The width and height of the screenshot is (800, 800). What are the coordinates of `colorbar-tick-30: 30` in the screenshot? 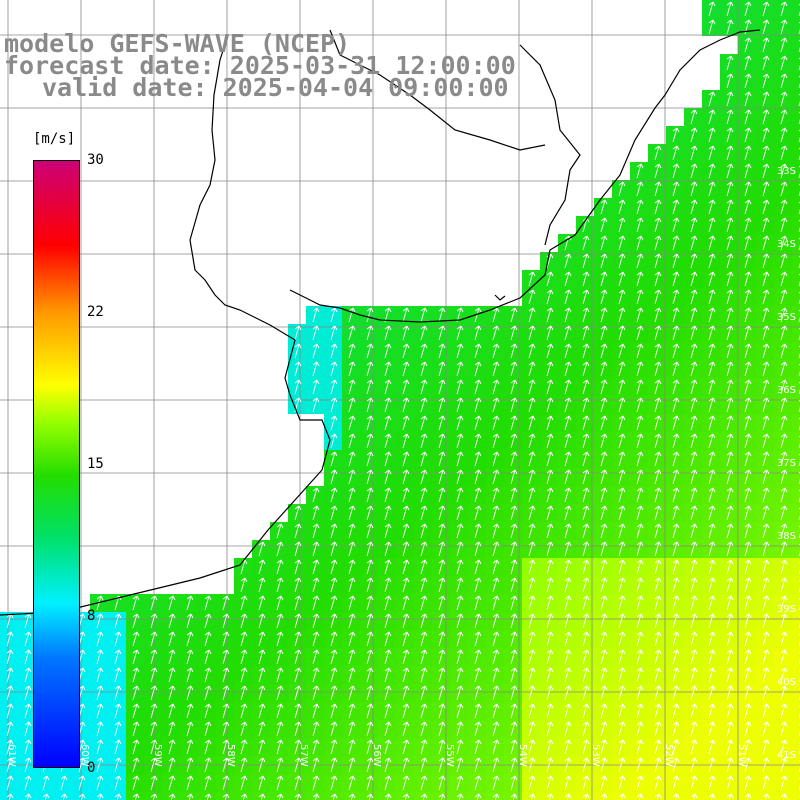 It's located at (95, 160).